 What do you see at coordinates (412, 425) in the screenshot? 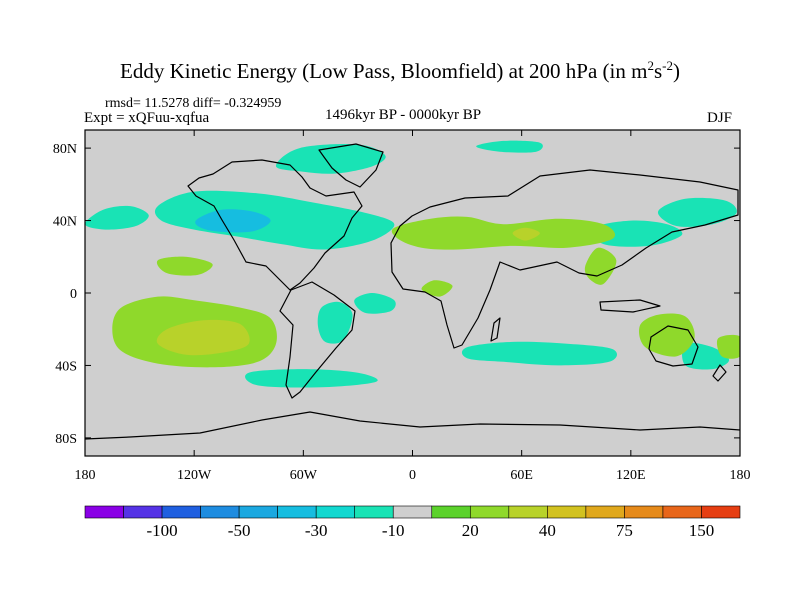
I see `coast-antarctica` at bounding box center [412, 425].